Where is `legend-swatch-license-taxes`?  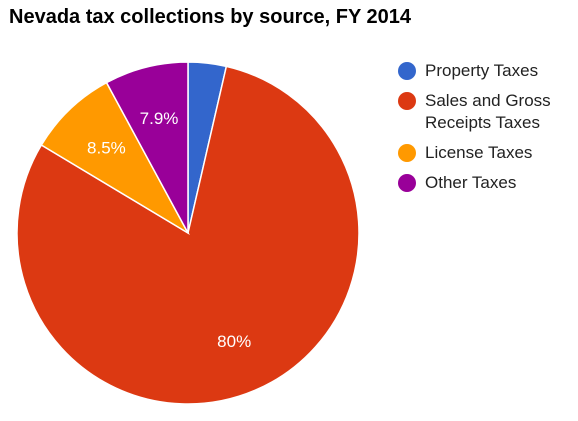
legend-swatch-license-taxes is located at coordinates (407, 153).